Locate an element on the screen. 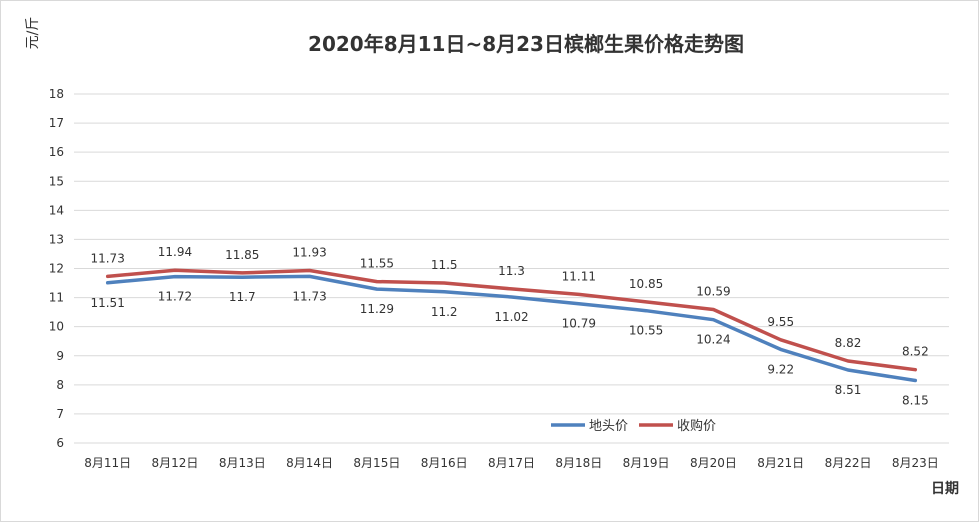 The image size is (979, 526). y-axis-label: 元/斤 is located at coordinates (33, 33).